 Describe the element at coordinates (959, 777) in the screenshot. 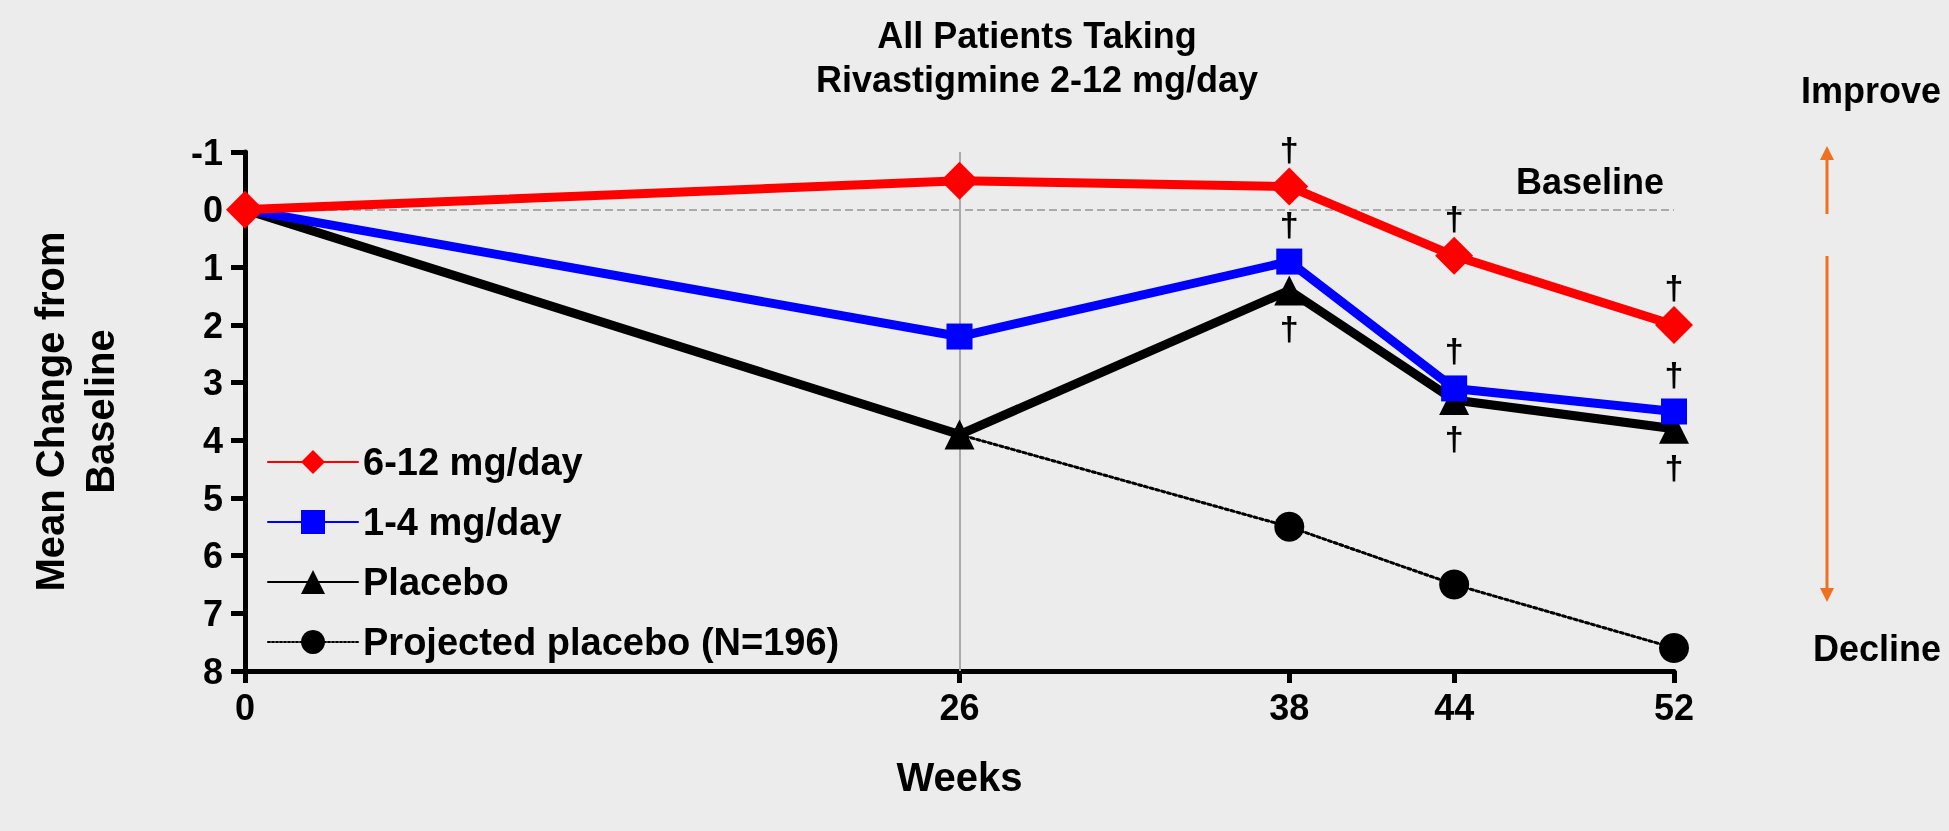

I see `x-axis-title: Weeks` at that location.